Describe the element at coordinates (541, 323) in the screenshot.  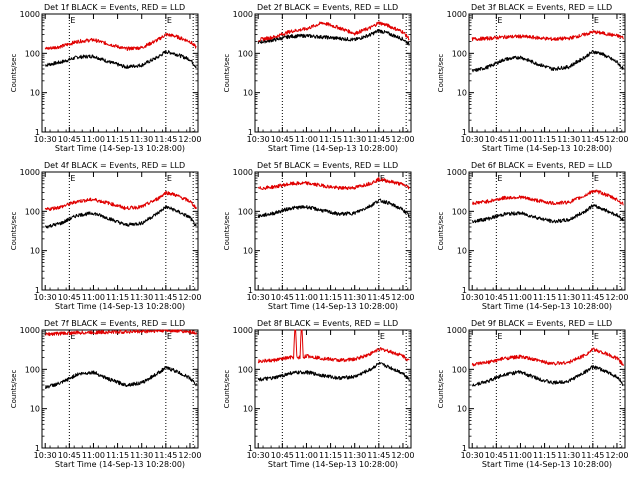
I see `panel-title: Det 9f BLACK = Events, RED = LLD` at that location.